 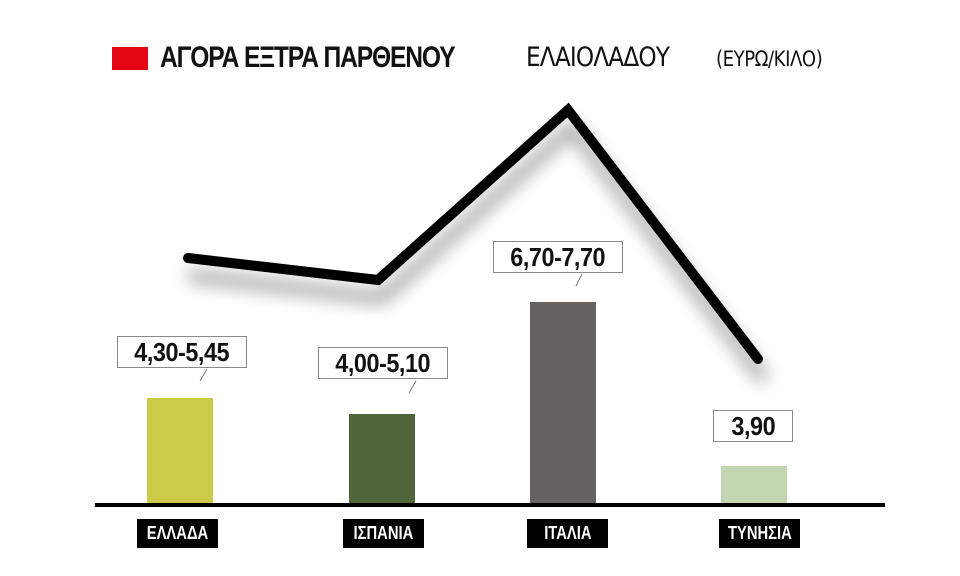 I want to click on x-axis-line, so click(x=490, y=505).